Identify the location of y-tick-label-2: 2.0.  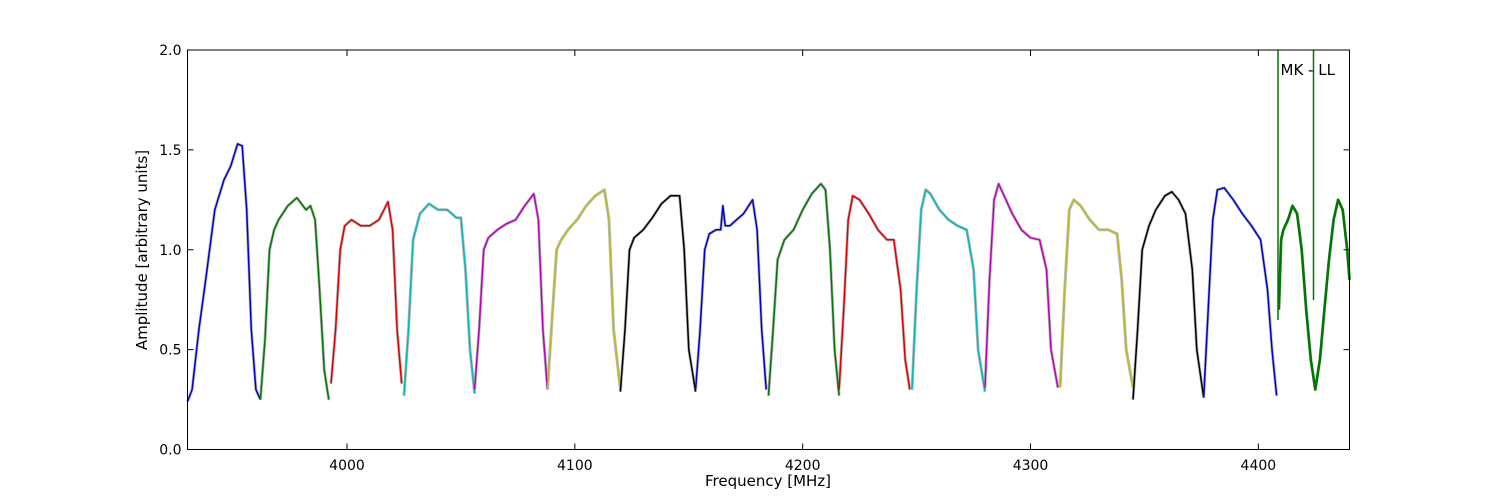
(170, 51).